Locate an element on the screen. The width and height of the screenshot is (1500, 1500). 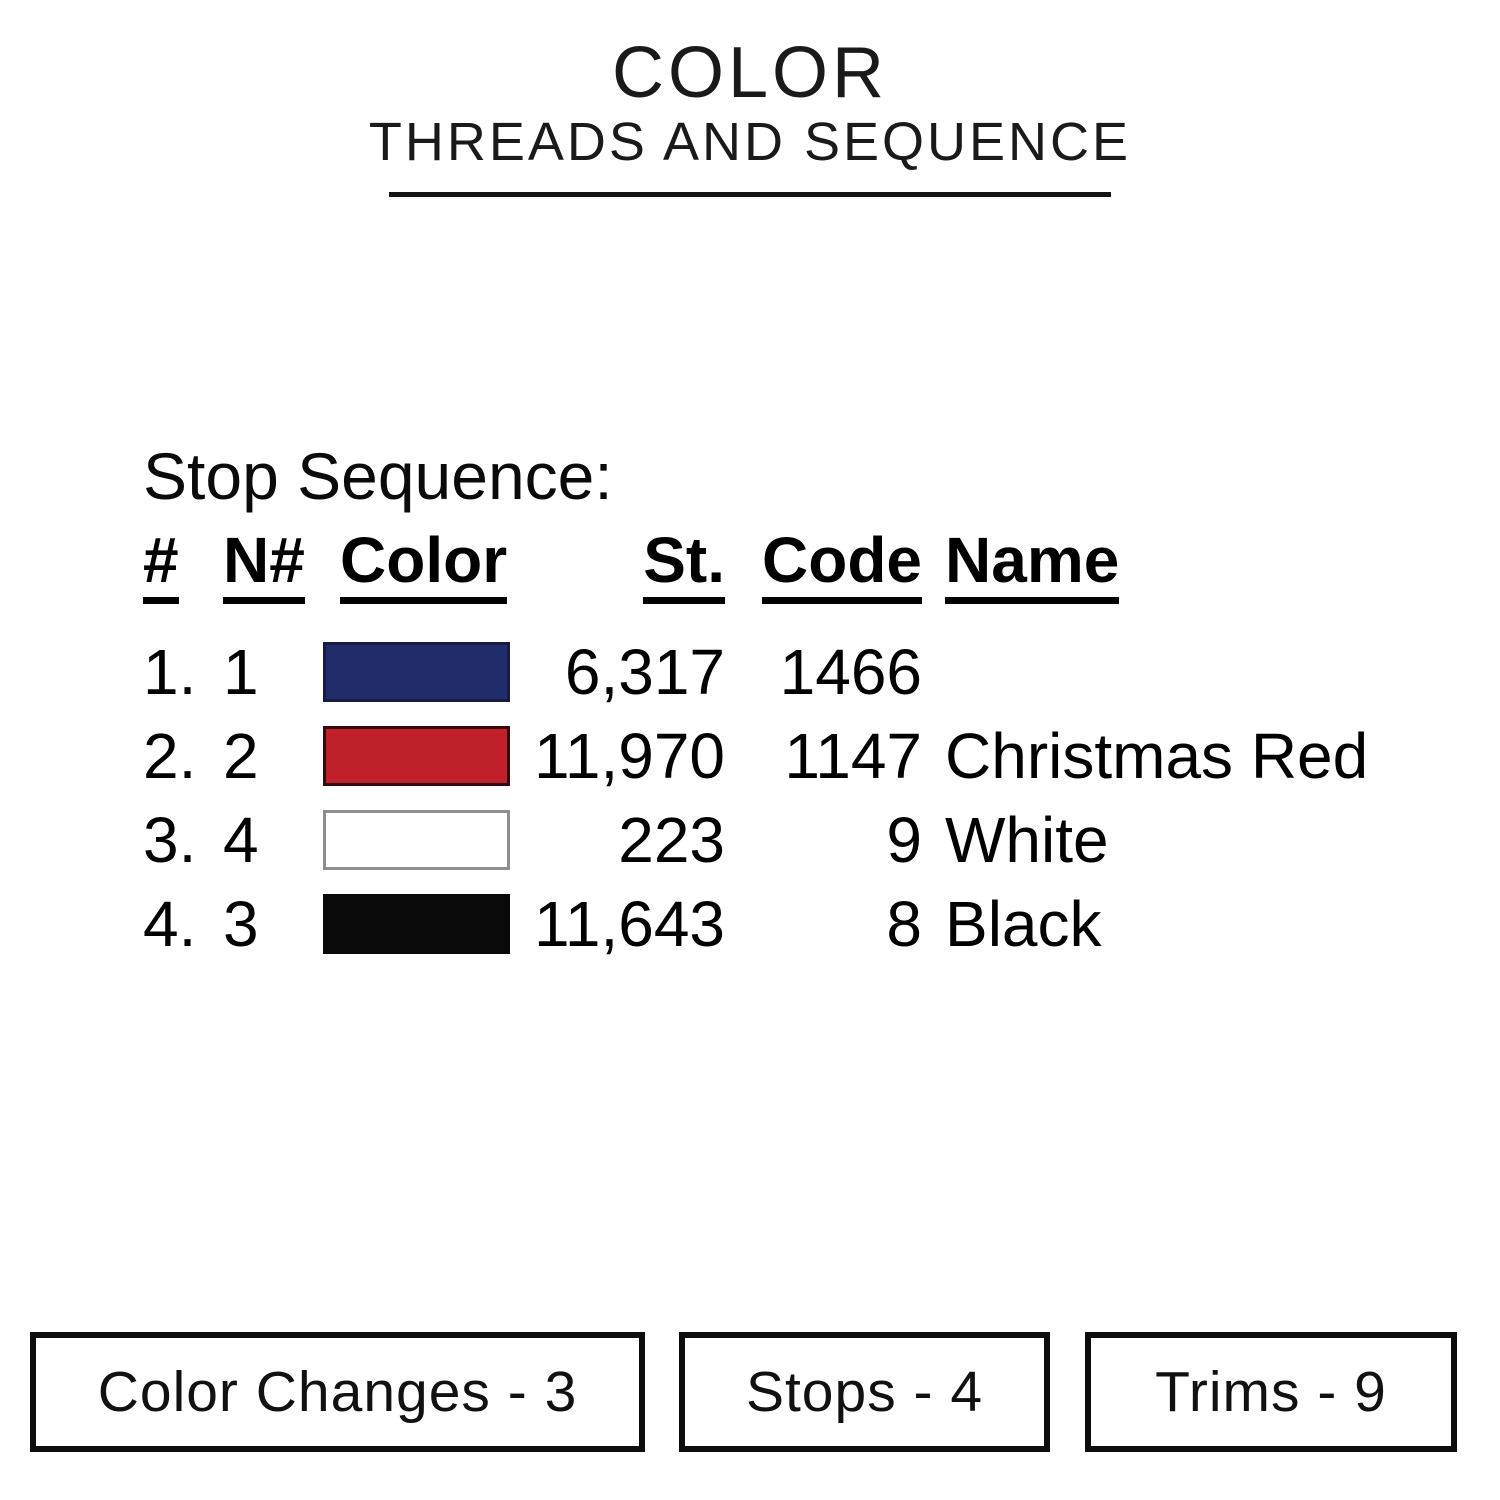
row-number: 4. is located at coordinates (170, 924).